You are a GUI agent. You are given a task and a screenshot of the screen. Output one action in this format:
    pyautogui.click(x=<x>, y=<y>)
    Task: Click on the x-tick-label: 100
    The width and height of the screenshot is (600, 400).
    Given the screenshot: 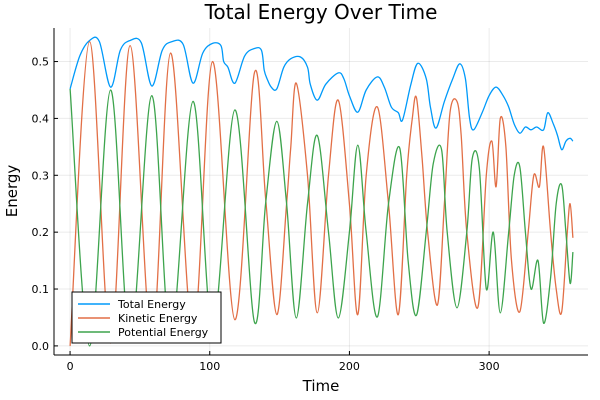 What is the action you would take?
    pyautogui.click(x=209, y=366)
    